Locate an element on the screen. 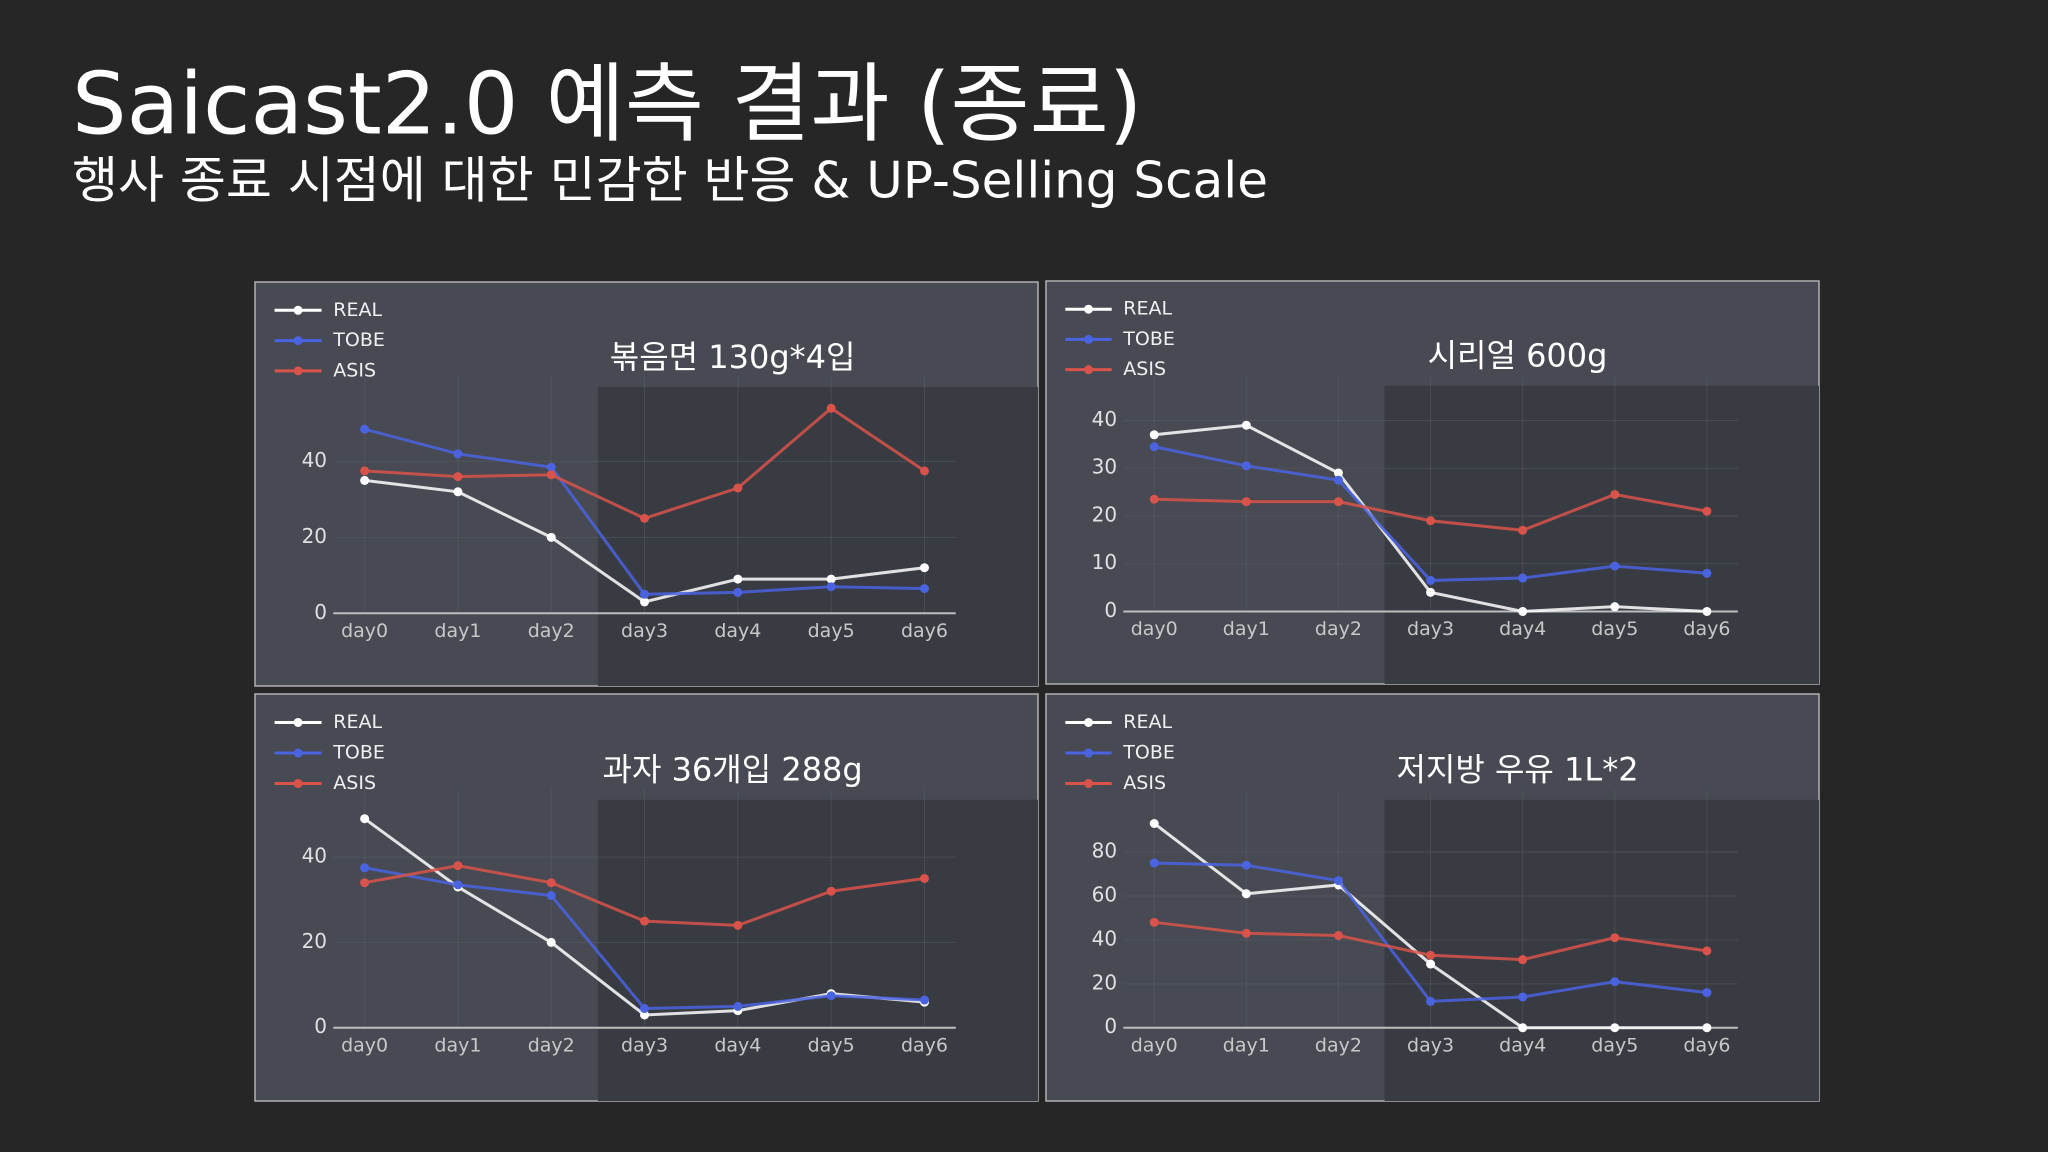  chart-title: 시리얼 600g is located at coordinates (1518, 356).